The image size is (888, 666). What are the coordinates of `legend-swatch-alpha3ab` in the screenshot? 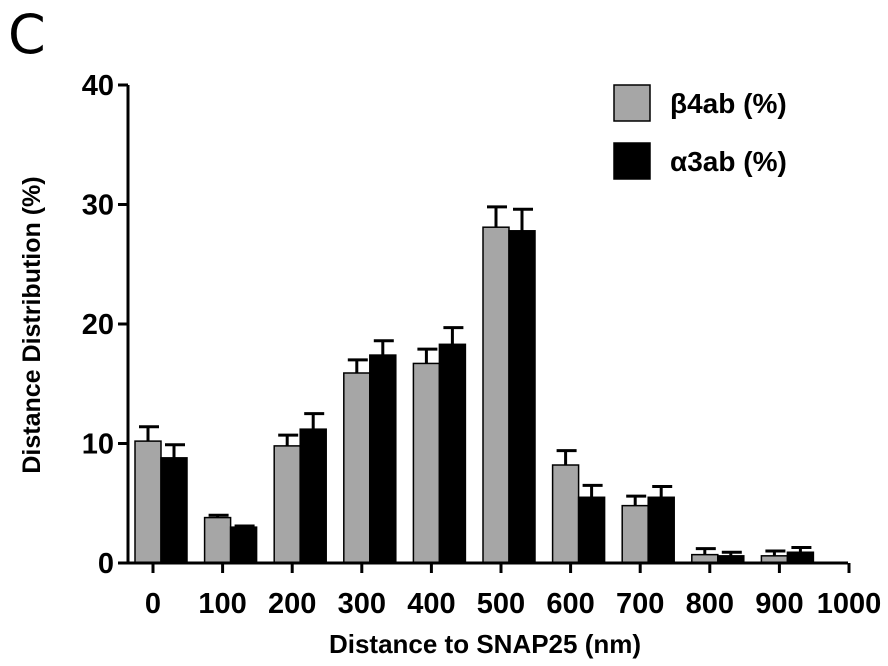 It's located at (632, 161).